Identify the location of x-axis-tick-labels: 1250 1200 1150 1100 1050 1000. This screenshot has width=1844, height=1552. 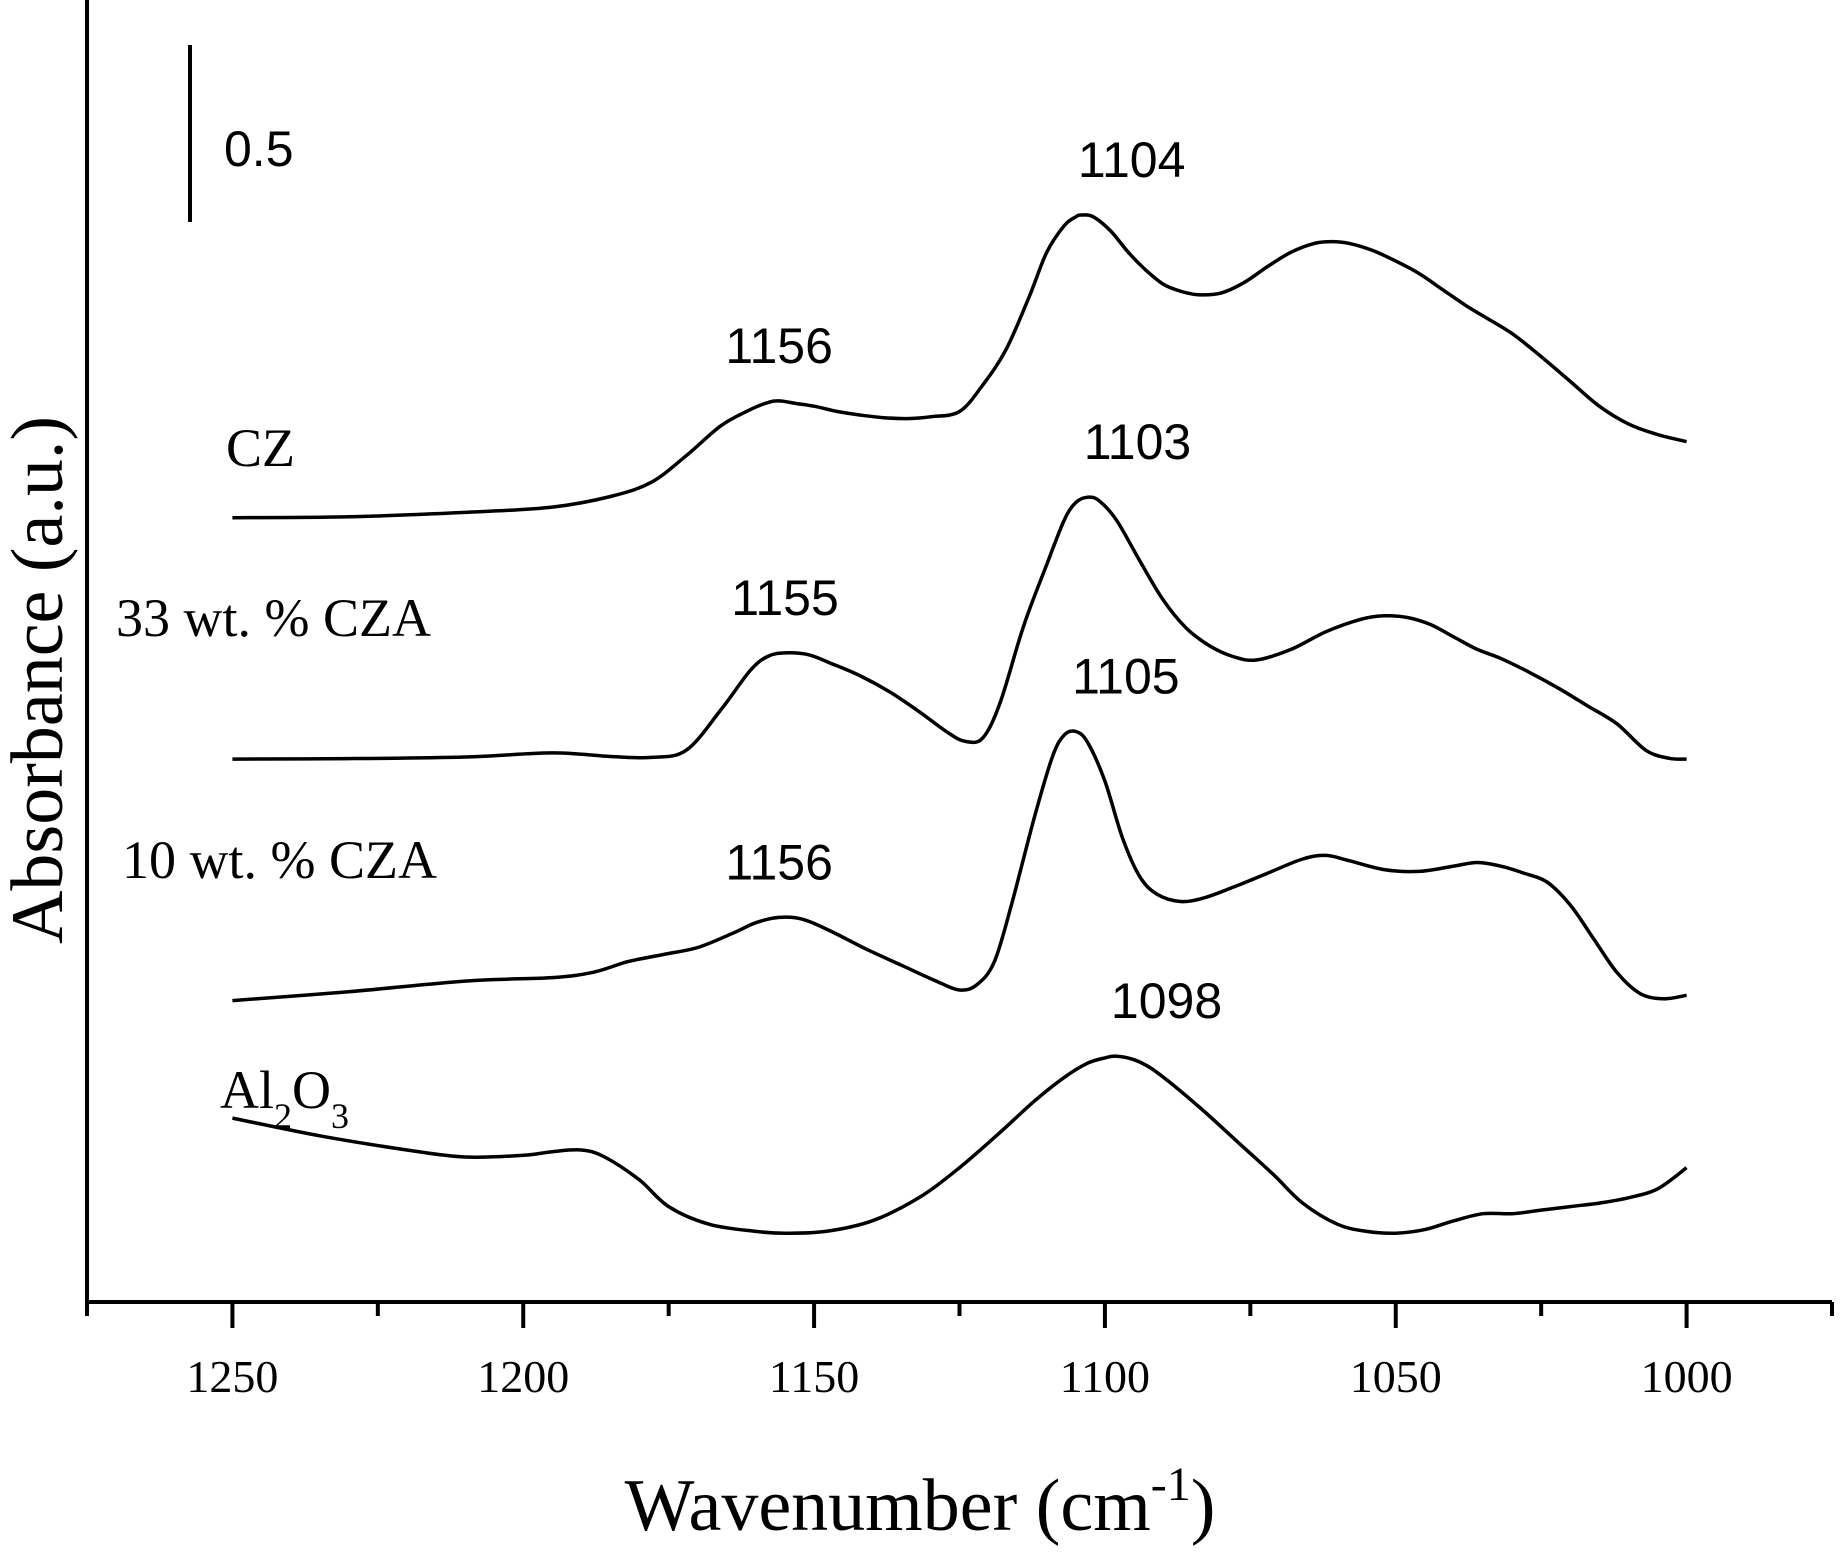
(959, 1376).